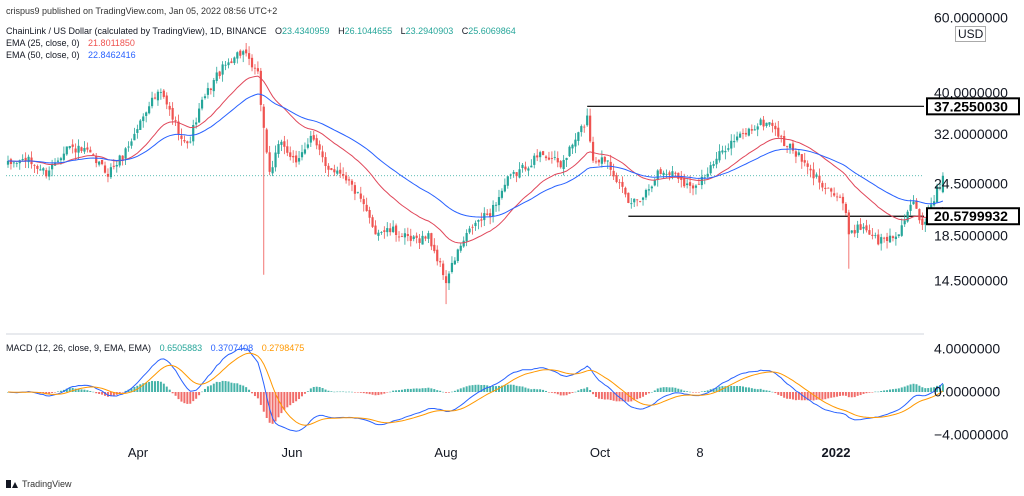  What do you see at coordinates (403, 31) in the screenshot?
I see `ohlc-low-label: L` at bounding box center [403, 31].